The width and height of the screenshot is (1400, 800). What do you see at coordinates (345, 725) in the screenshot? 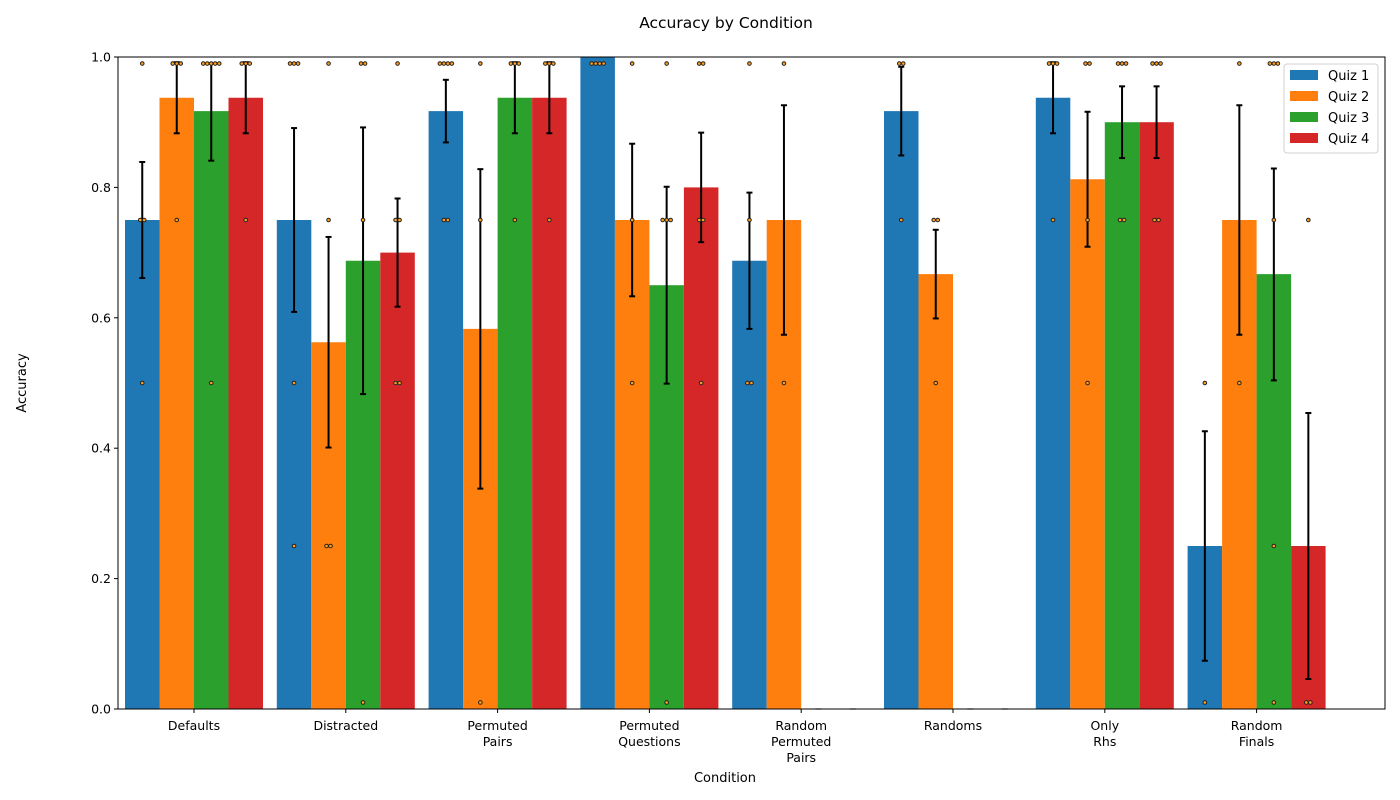
I see `x-tick-label: Distracted` at bounding box center [345, 725].